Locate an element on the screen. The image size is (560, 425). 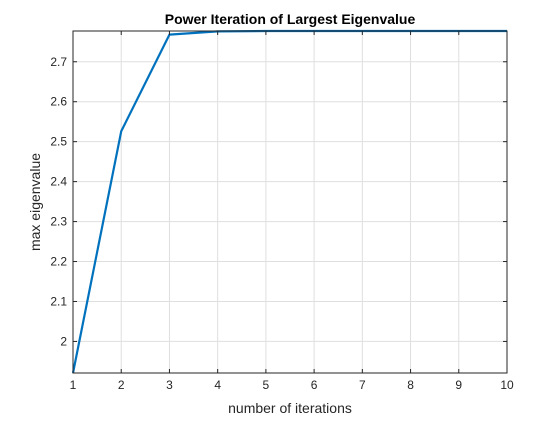
y-tick-label: 2.7 is located at coordinates (58, 62).